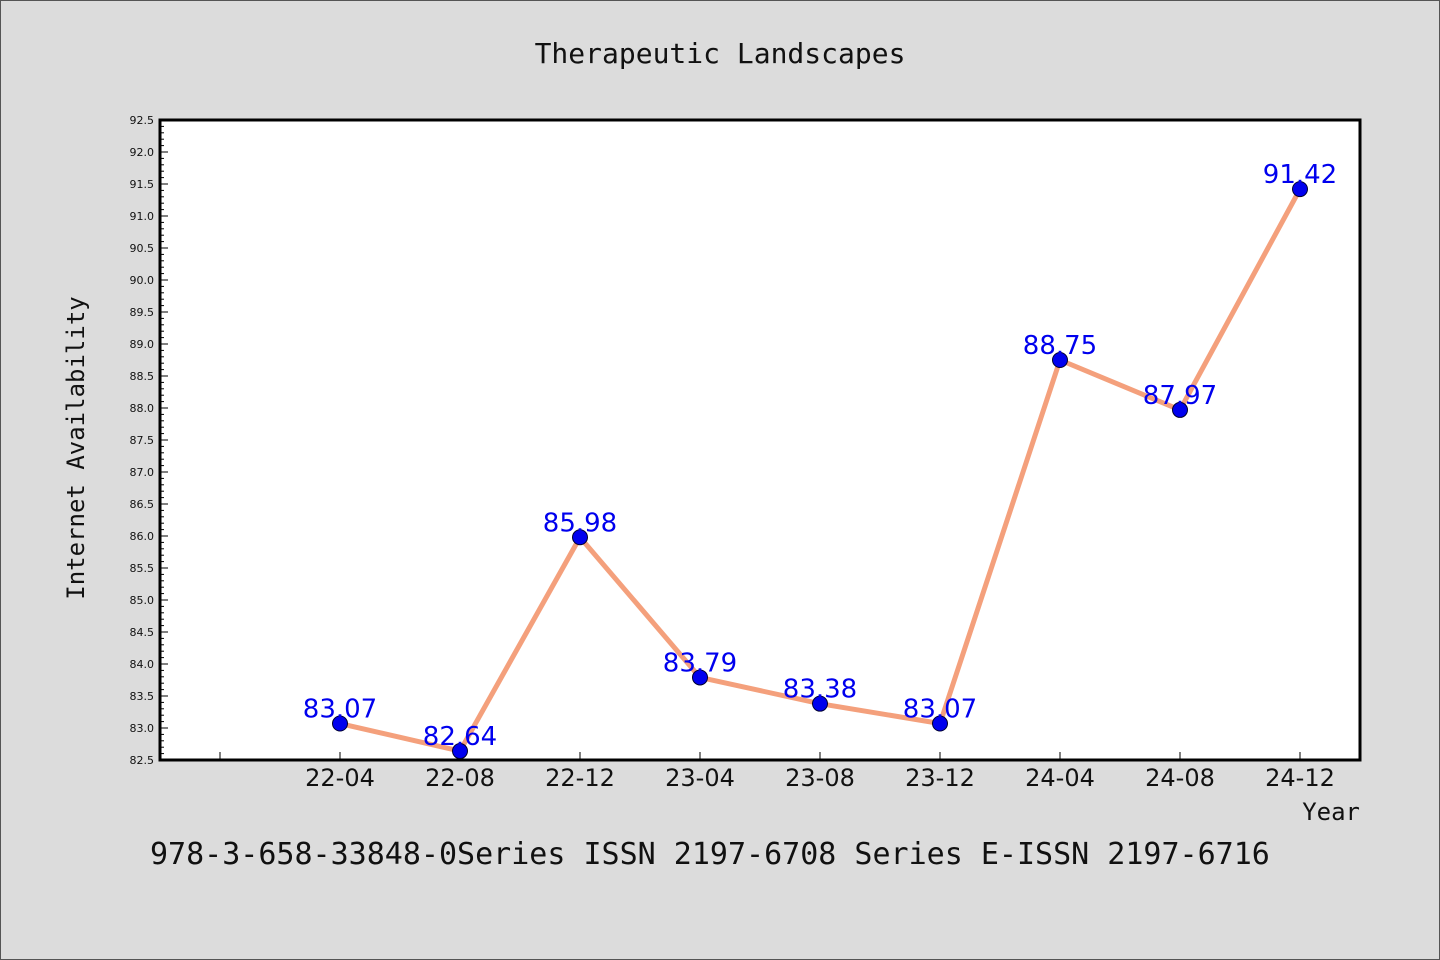 Image resolution: width=1440 pixels, height=960 pixels. What do you see at coordinates (142, 280) in the screenshot?
I see `y-tick-label: 90.0` at bounding box center [142, 280].